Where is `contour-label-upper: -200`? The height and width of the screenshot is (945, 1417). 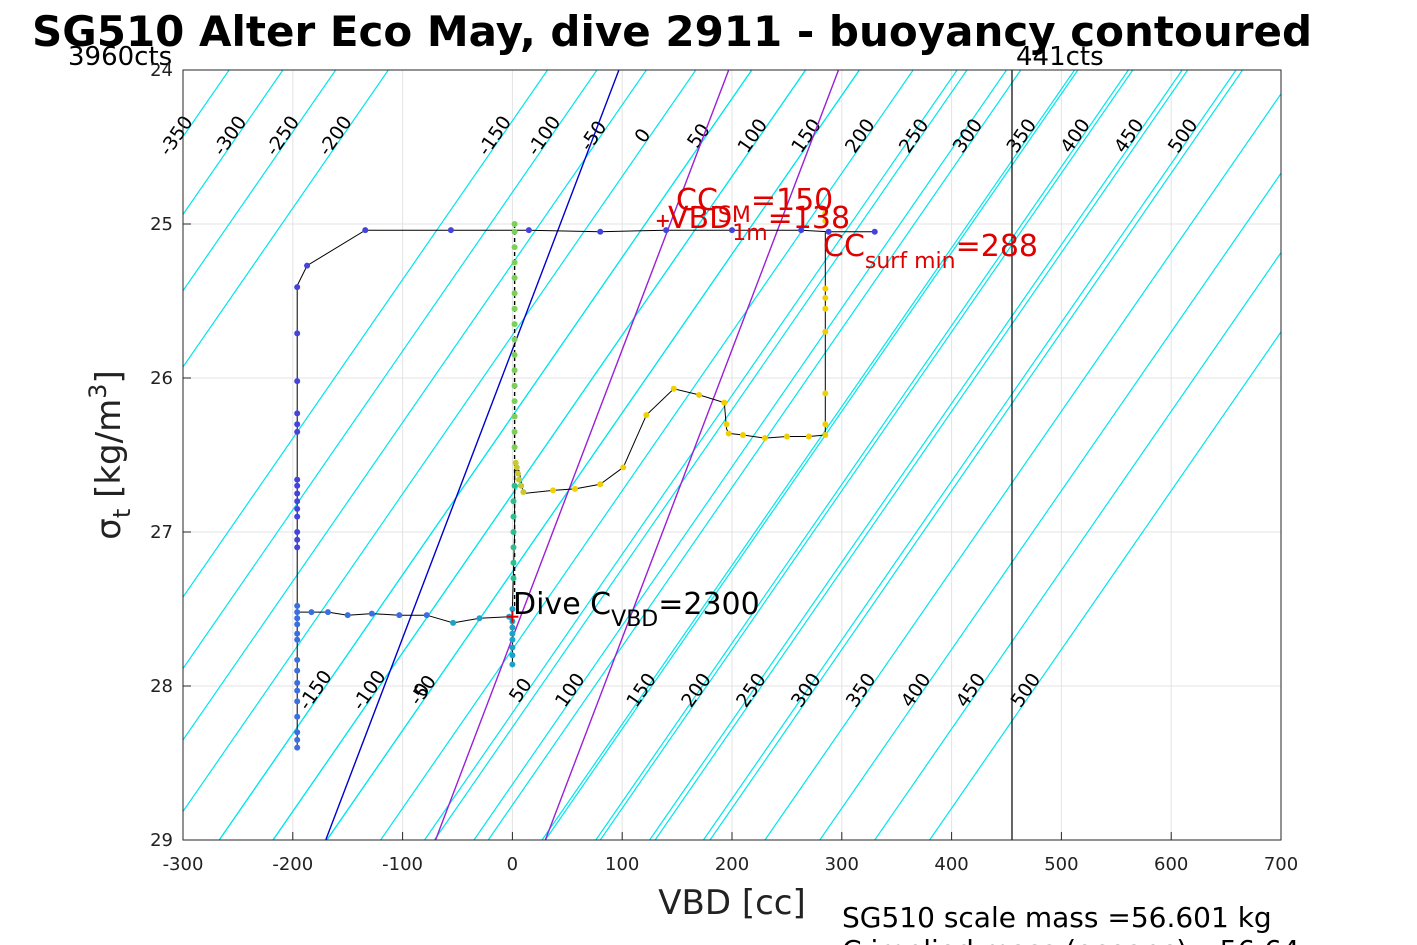
contour-label-upper: -200 is located at coordinates (335, 136).